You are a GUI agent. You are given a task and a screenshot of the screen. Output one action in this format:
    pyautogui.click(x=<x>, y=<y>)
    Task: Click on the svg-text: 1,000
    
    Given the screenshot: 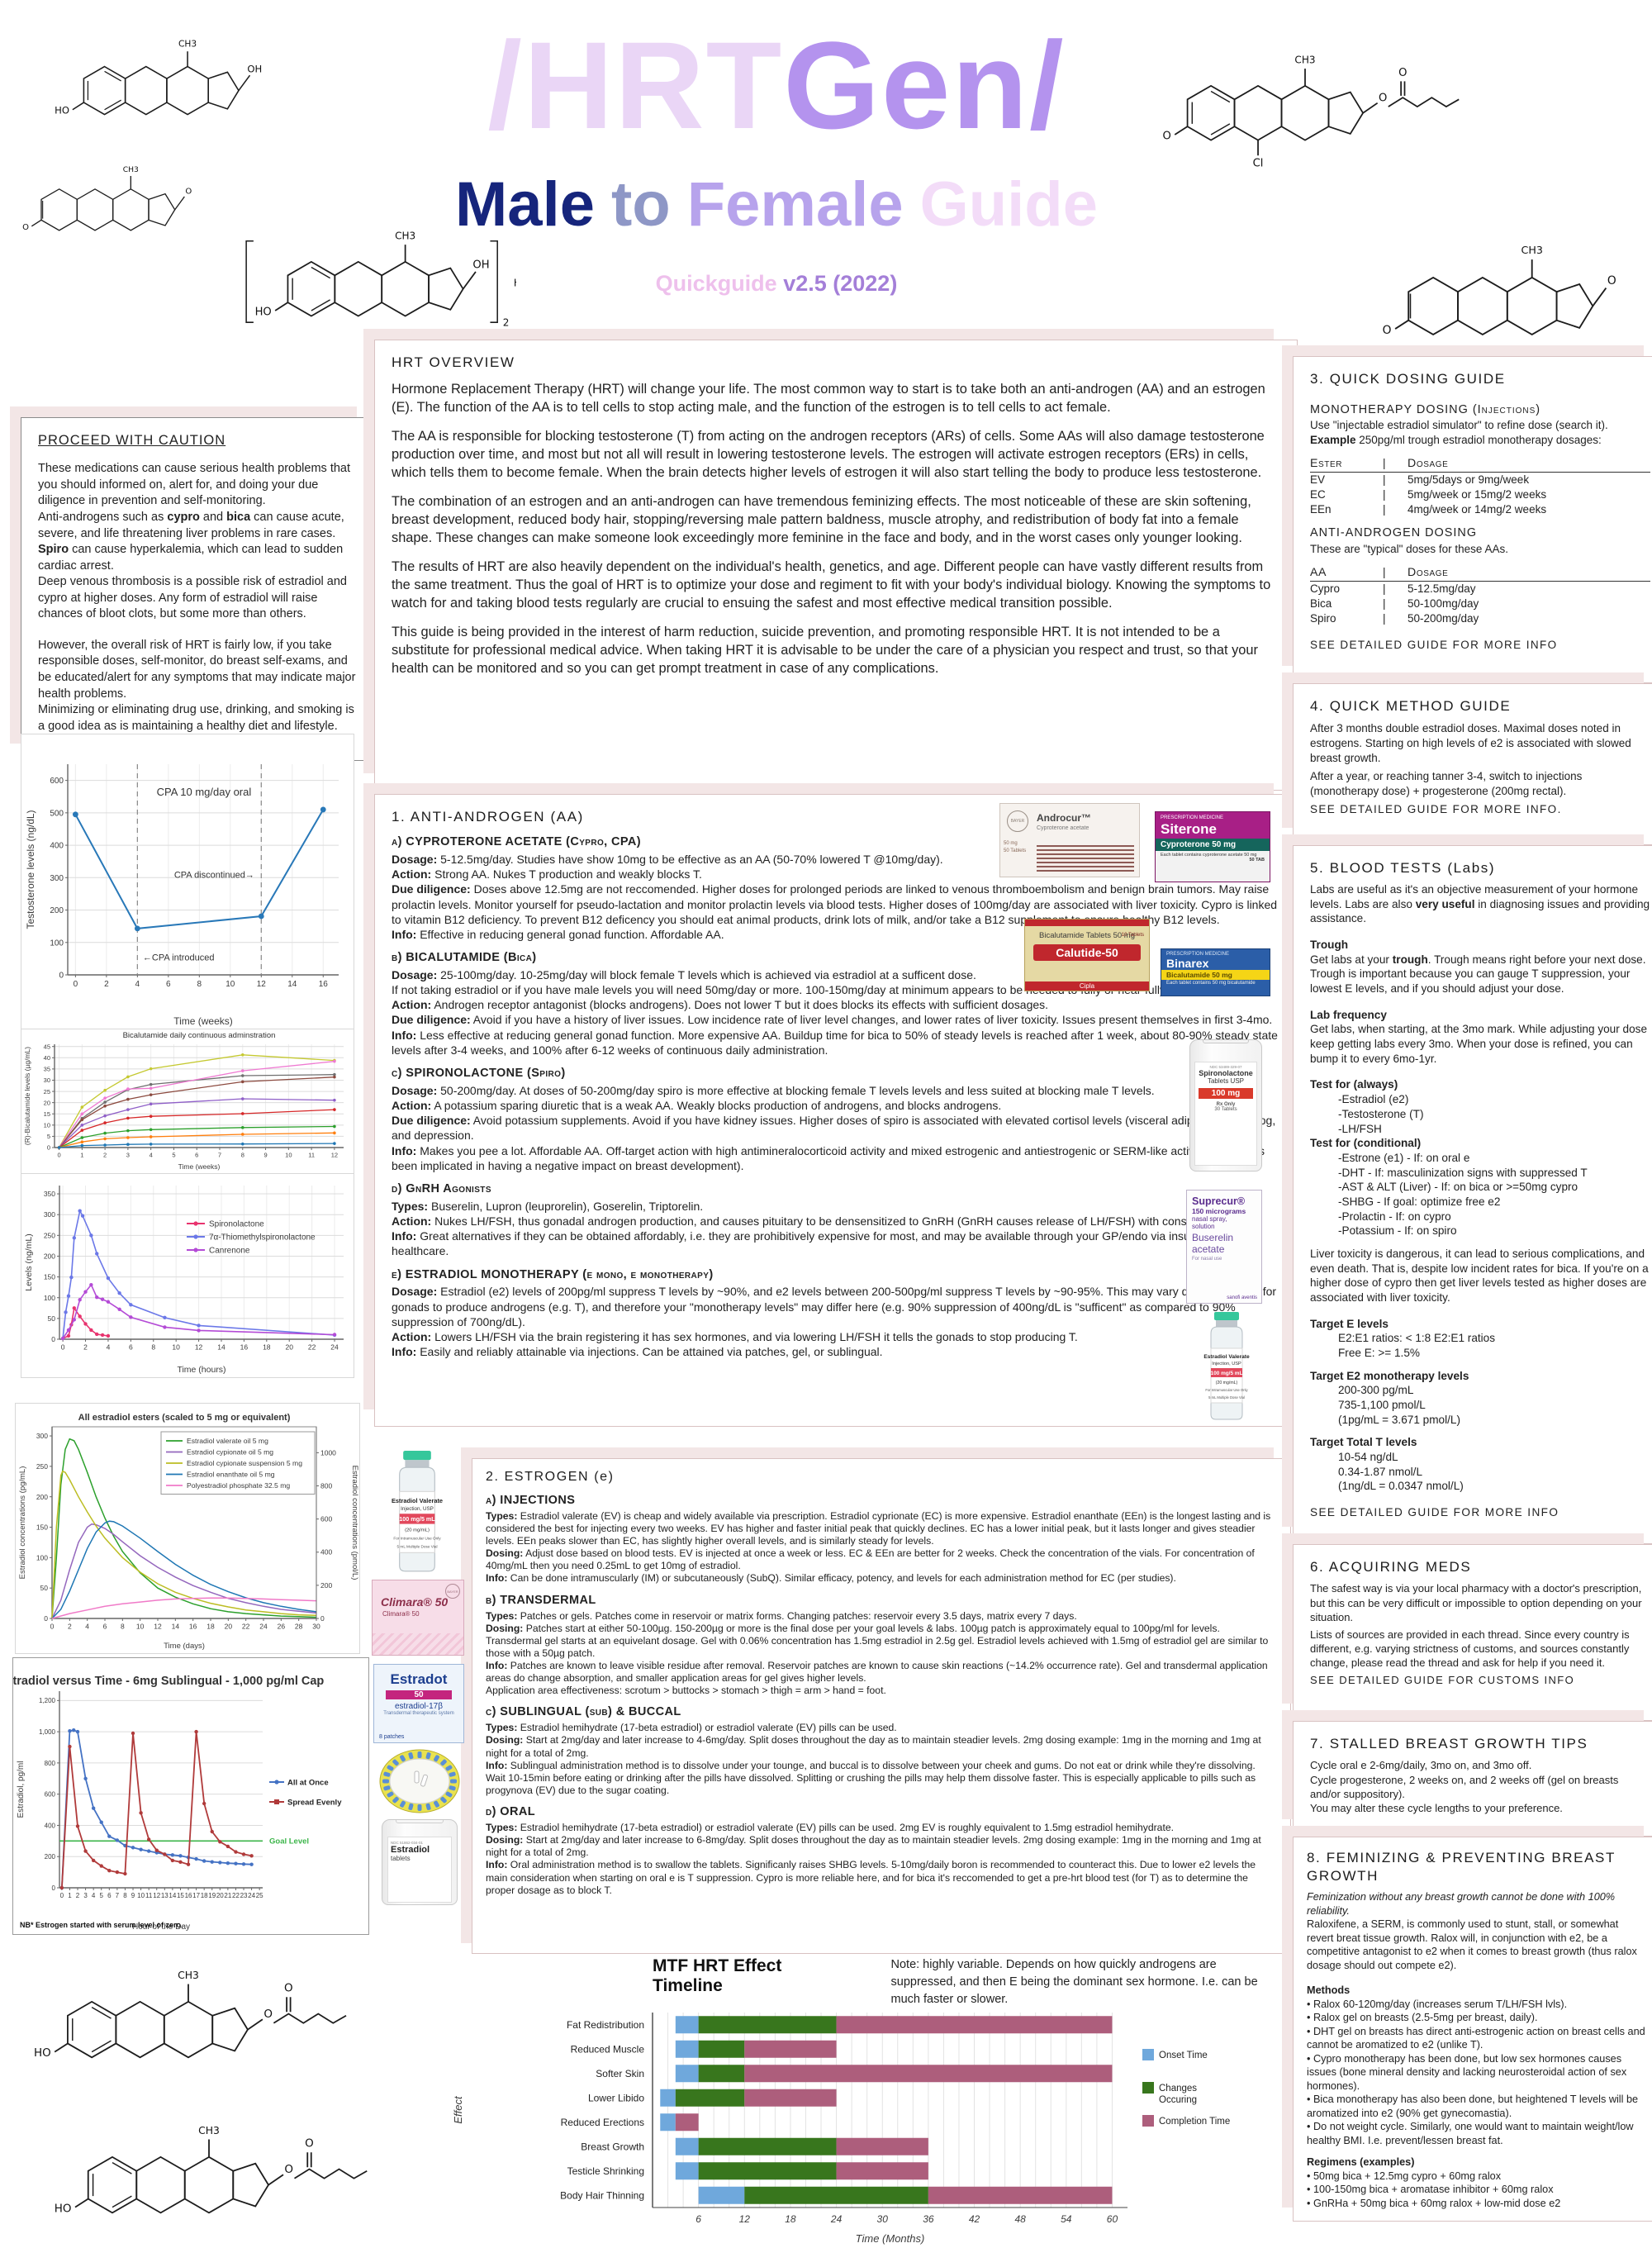 What is the action you would take?
    pyautogui.click(x=47, y=1732)
    